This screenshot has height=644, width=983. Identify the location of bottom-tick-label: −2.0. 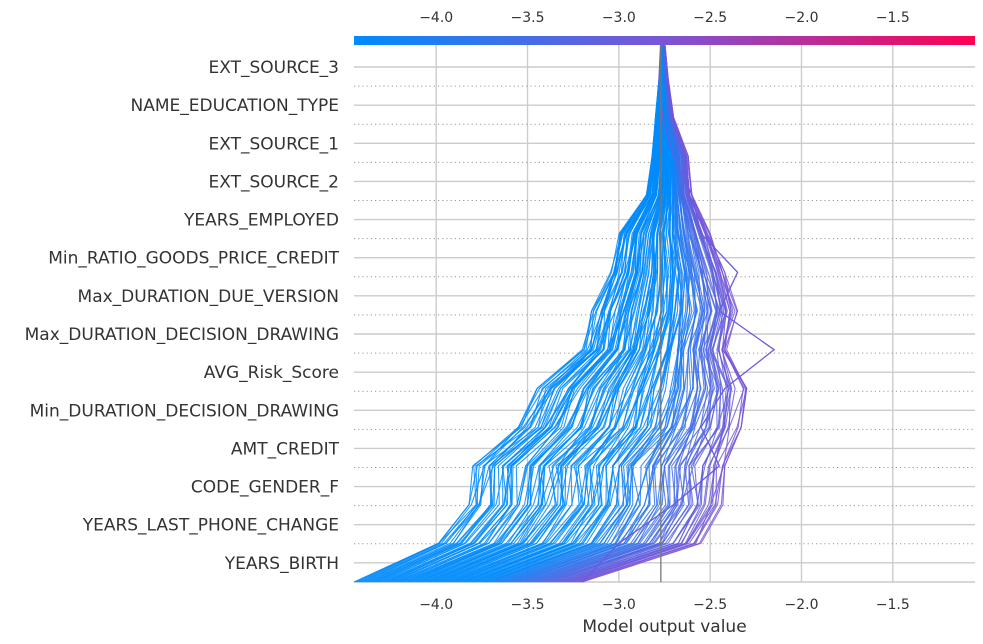
(801, 605).